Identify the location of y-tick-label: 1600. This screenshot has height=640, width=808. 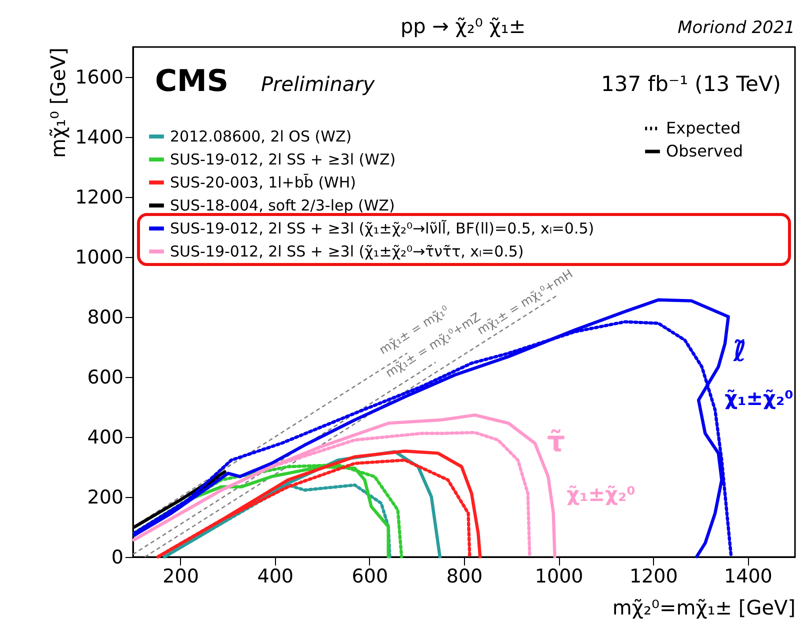
(99, 77).